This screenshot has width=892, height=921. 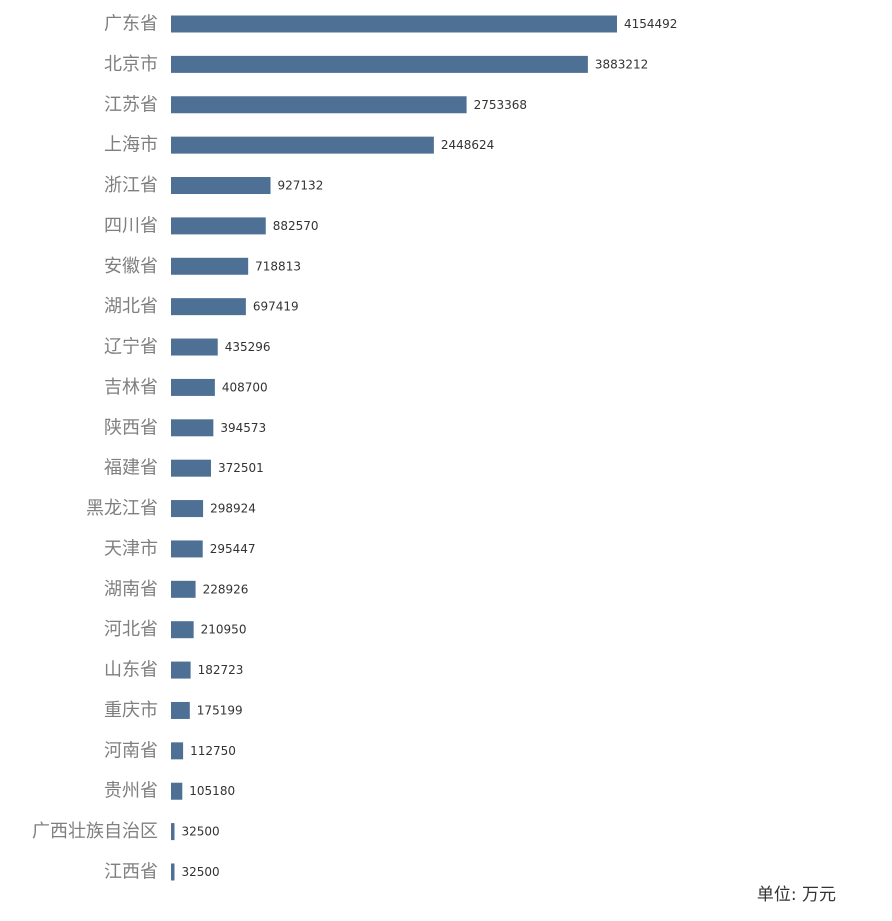 I want to click on value-label: 408700, so click(x=245, y=387).